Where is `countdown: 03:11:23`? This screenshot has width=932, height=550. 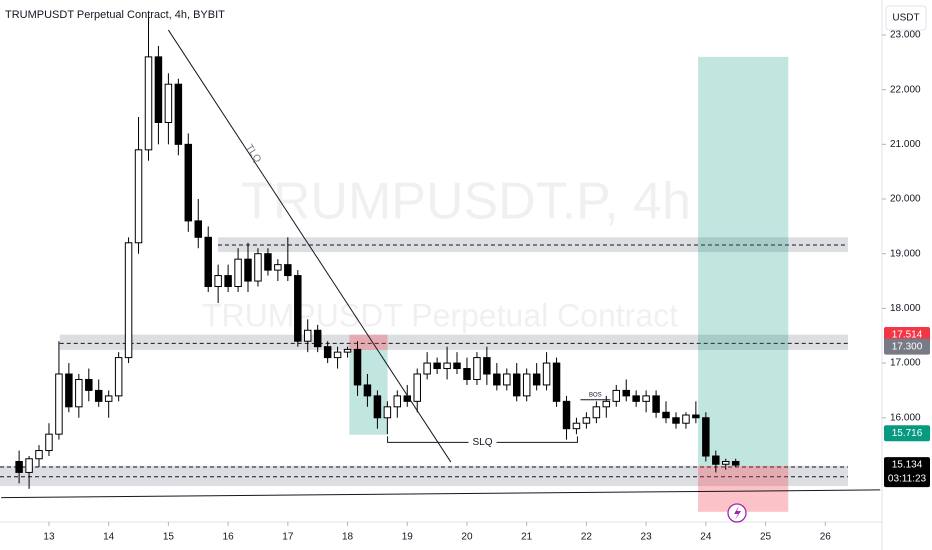
countdown: 03:11:23 is located at coordinates (907, 479).